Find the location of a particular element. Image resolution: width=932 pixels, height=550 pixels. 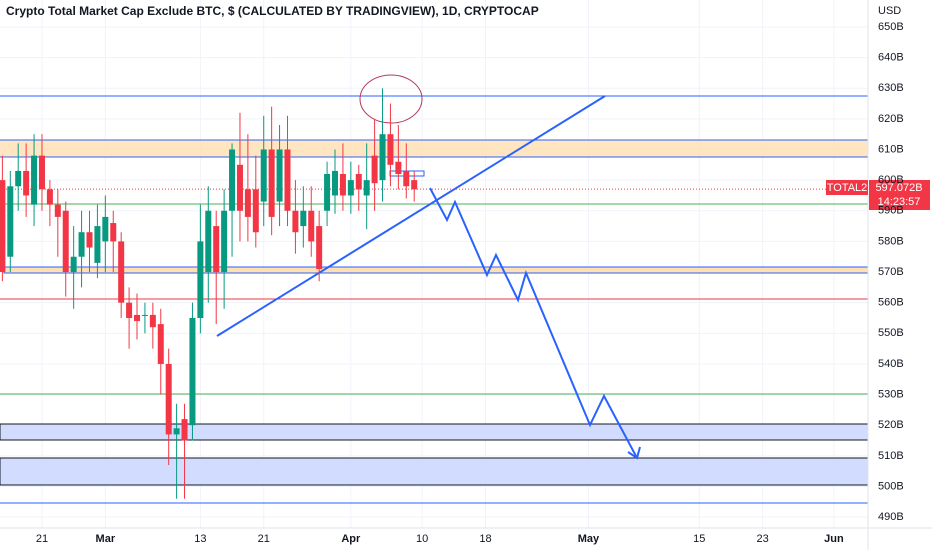

x-tick-label: Mar is located at coordinates (106, 539).